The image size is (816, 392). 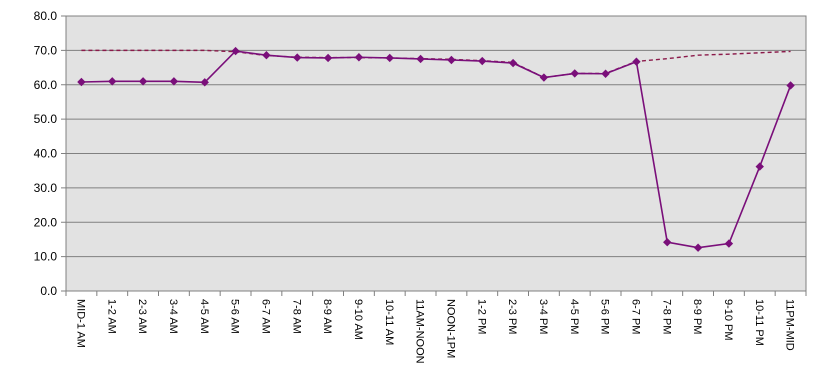 I want to click on x-tick-label: MID-1 AM, so click(x=80, y=323).